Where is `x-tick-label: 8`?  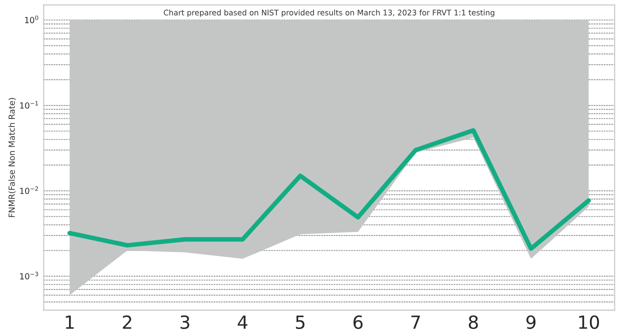 x-tick-label: 8 is located at coordinates (473, 322).